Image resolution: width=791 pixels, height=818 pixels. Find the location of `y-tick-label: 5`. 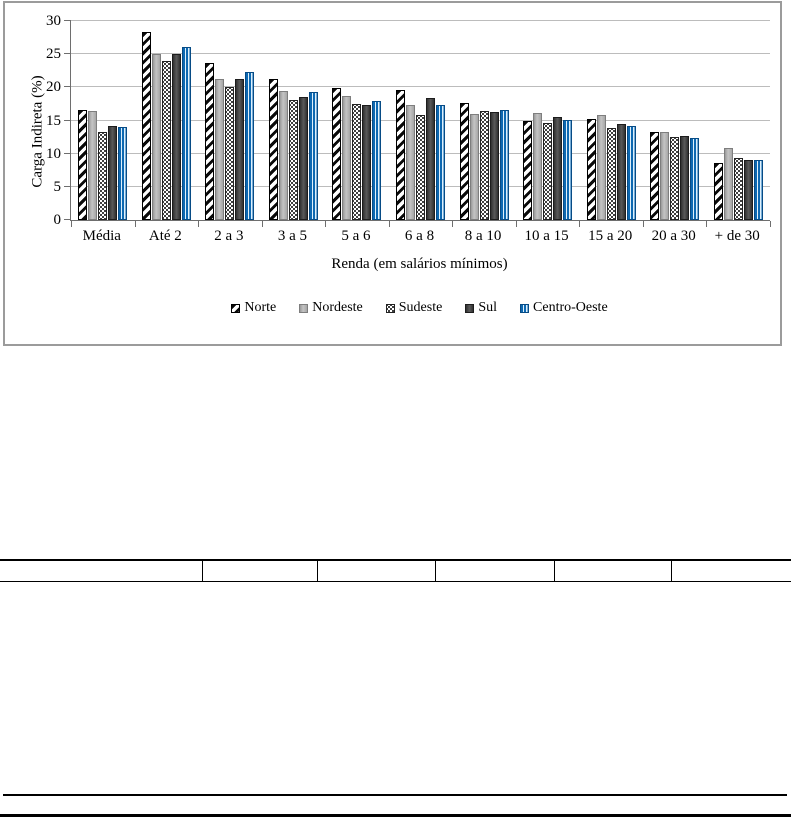

y-tick-label: 5 is located at coordinates (57, 186).